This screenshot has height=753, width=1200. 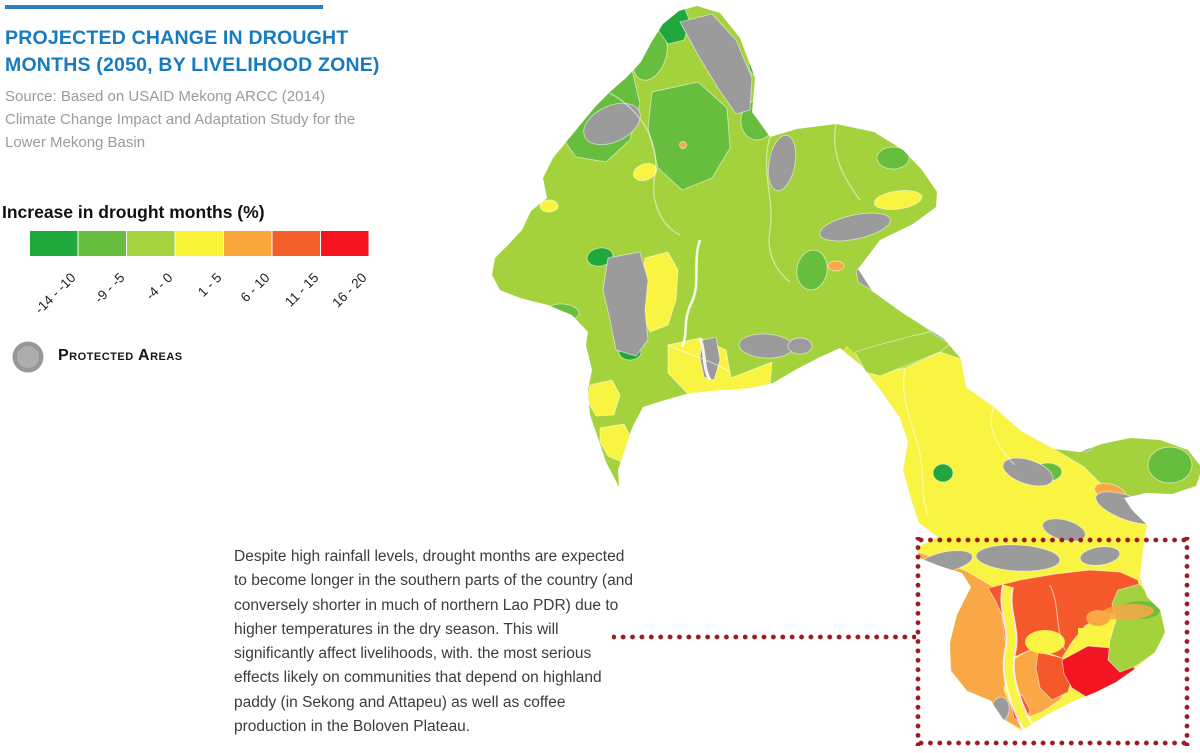 I want to click on highlight-box-top, so click(x=1052, y=540).